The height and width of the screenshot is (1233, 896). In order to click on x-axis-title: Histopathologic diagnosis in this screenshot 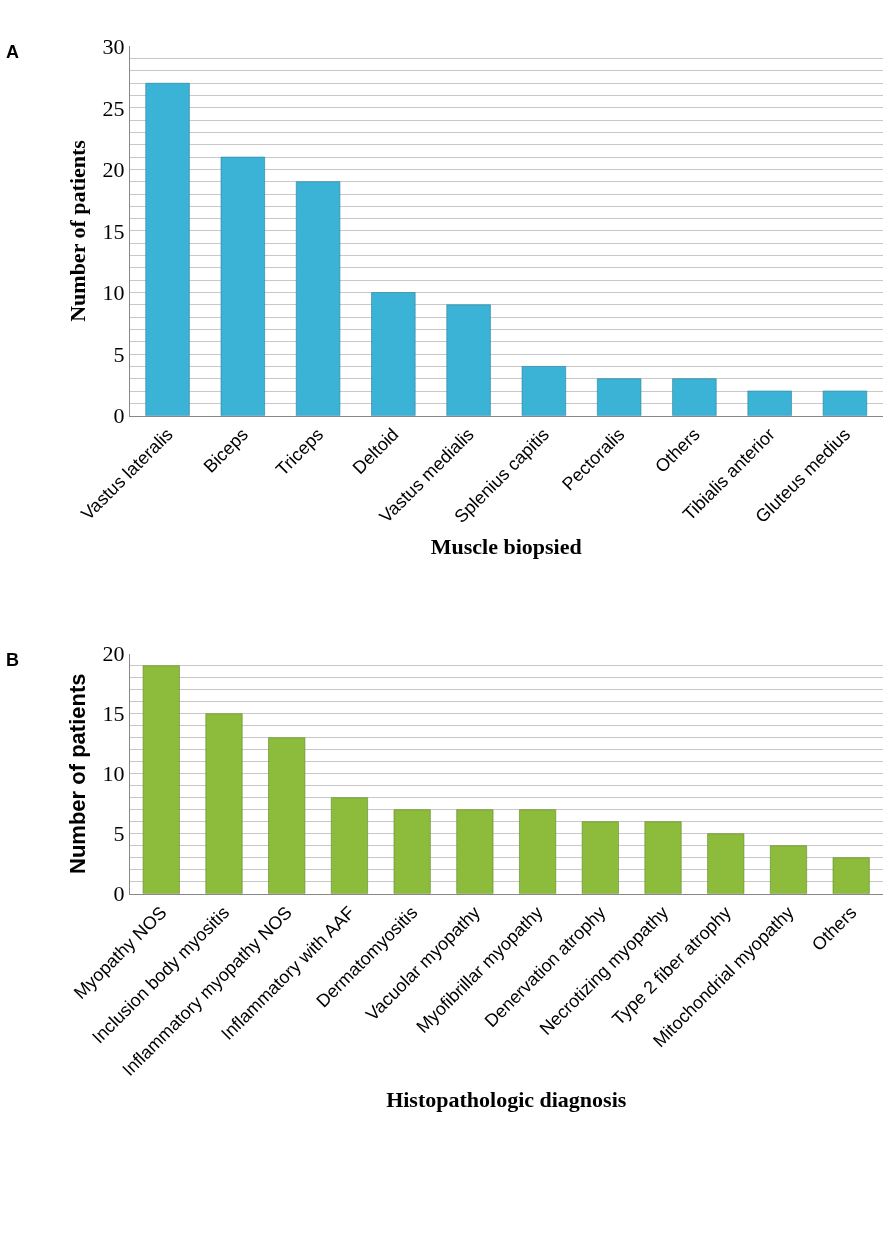, I will do `click(506, 1099)`.